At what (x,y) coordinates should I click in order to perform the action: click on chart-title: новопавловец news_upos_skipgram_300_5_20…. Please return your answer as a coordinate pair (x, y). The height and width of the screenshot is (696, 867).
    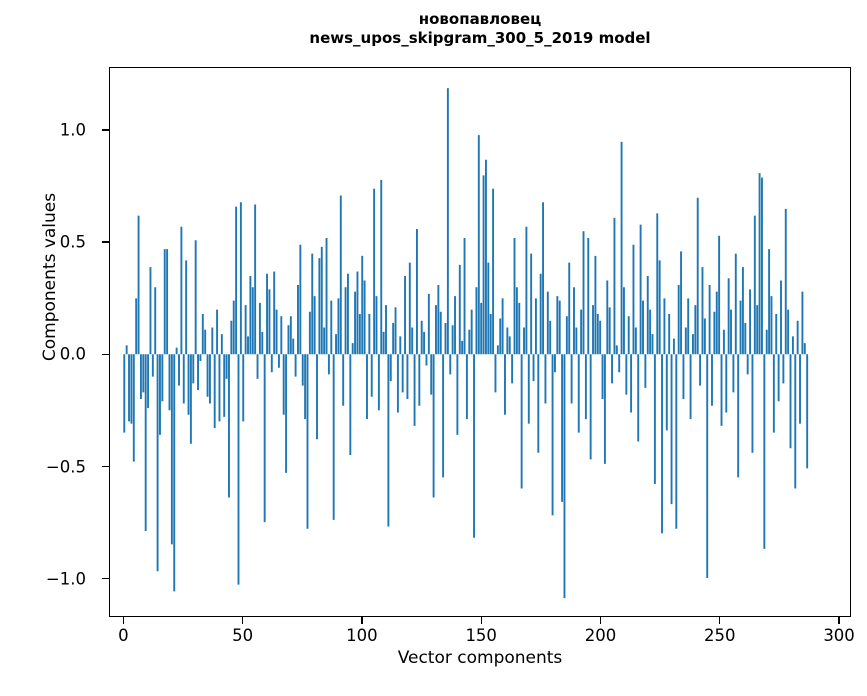
    Looking at the image, I should click on (480, 29).